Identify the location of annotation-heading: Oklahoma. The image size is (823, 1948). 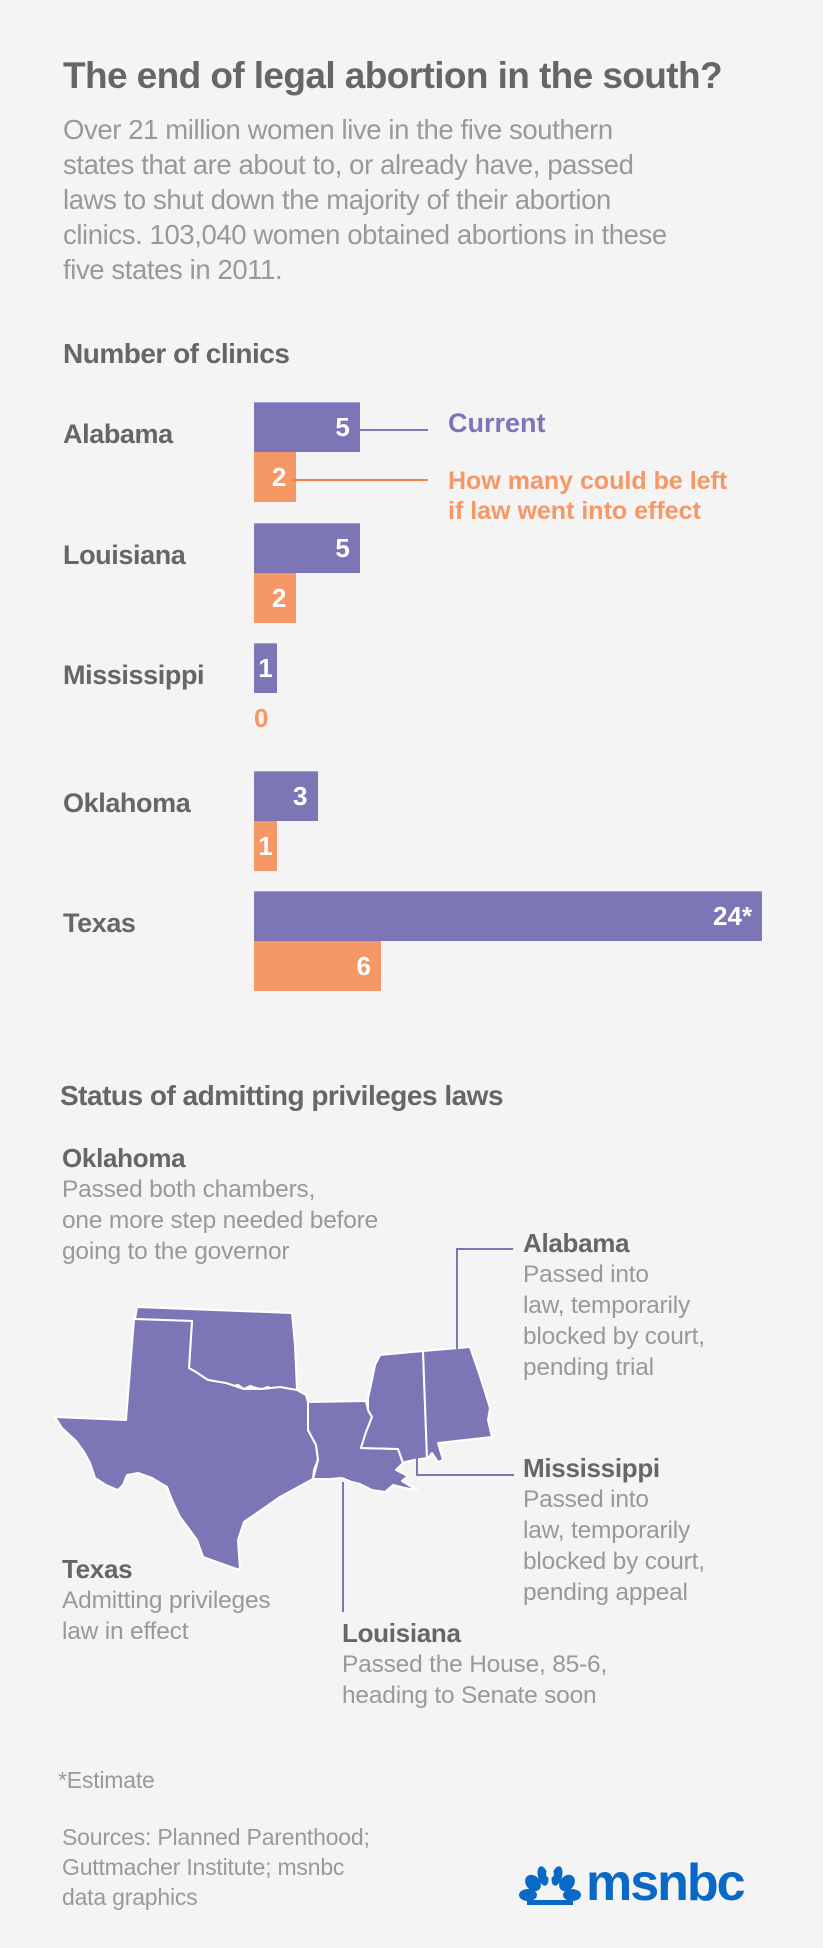
(124, 1158).